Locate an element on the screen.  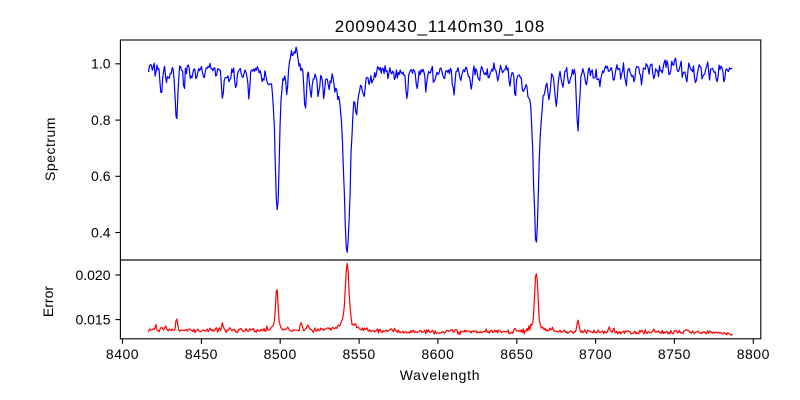
svg-text: 8500 is located at coordinates (280, 354).